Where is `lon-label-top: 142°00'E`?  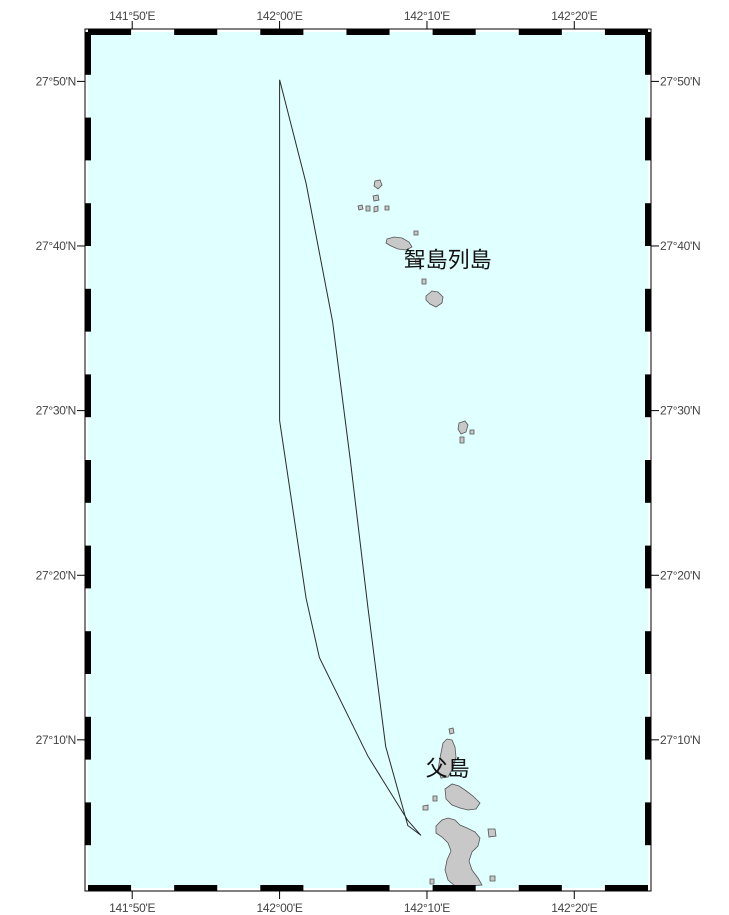 lon-label-top: 142°00'E is located at coordinates (280, 16).